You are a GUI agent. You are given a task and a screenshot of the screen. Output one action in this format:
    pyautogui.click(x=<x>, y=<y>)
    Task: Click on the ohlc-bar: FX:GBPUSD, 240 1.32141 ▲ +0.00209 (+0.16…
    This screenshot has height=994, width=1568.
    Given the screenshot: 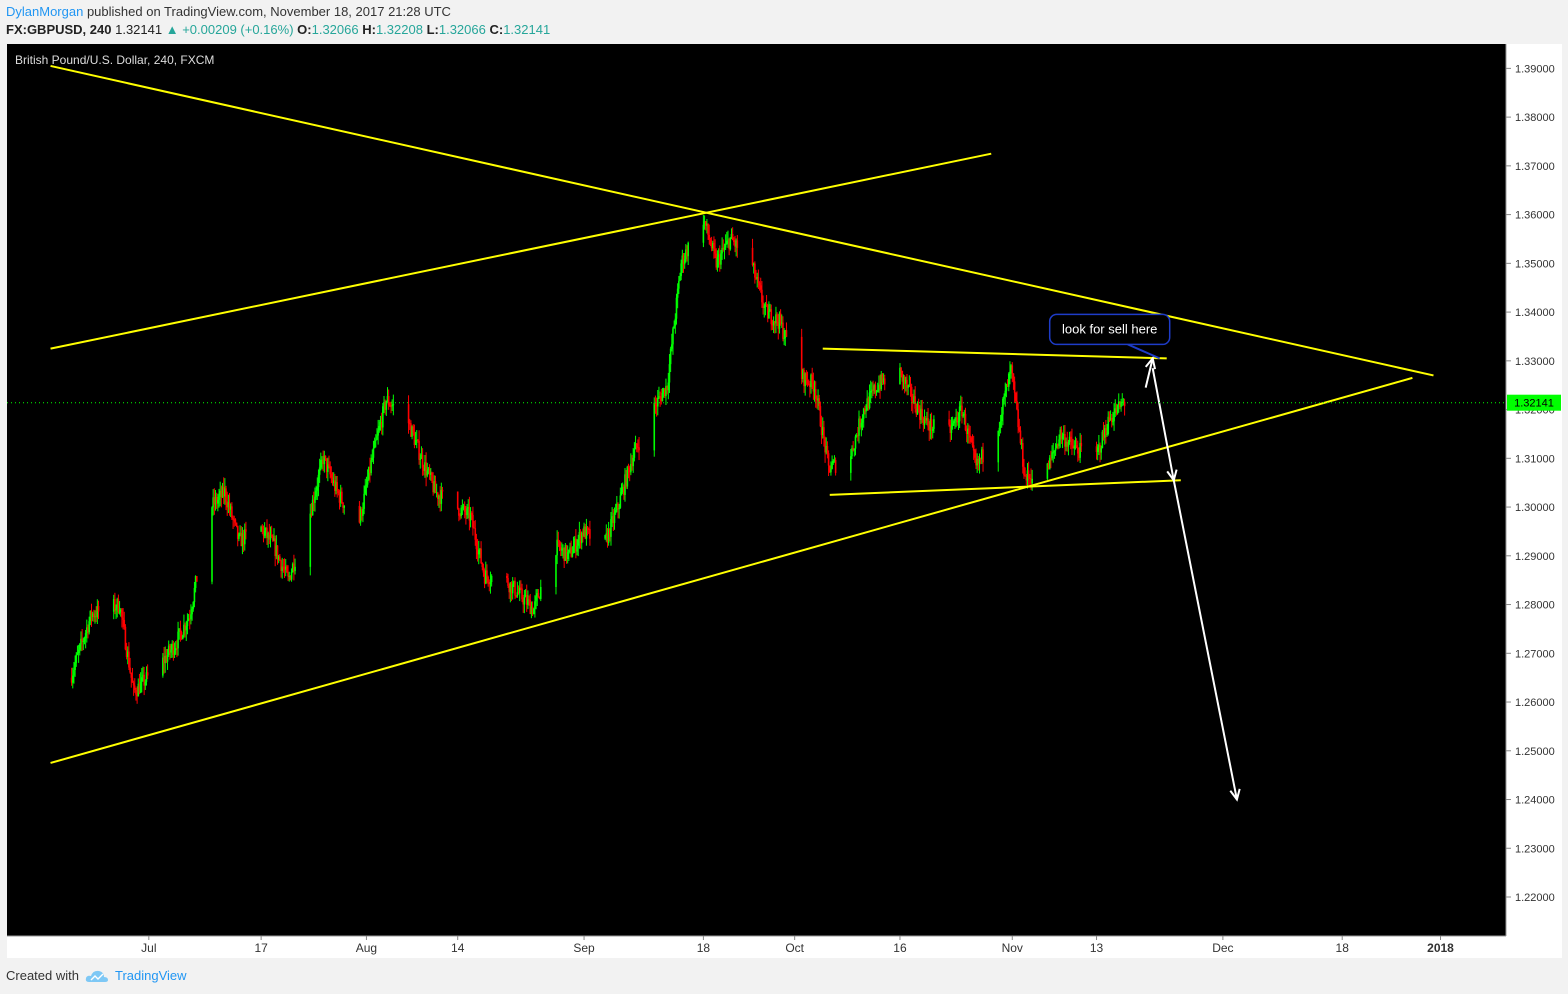 What is the action you would take?
    pyautogui.click(x=278, y=29)
    